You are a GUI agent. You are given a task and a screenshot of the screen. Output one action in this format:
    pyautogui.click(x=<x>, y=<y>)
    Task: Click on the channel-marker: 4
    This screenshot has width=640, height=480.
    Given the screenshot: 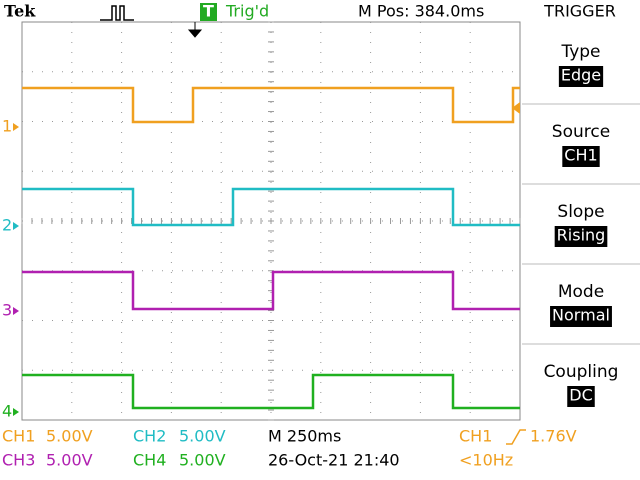 What is the action you would take?
    pyautogui.click(x=7, y=411)
    